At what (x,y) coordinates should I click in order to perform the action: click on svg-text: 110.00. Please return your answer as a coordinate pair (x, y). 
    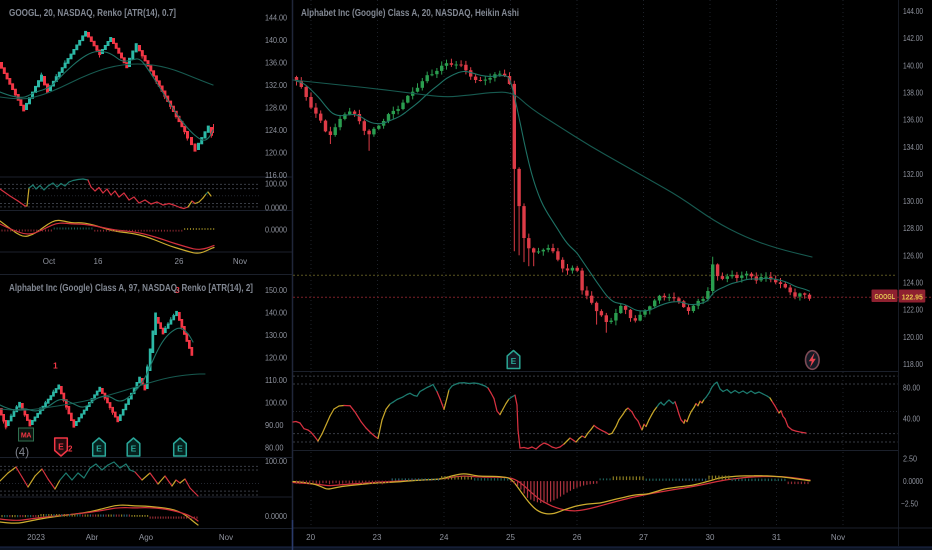
    Looking at the image, I should click on (276, 380).